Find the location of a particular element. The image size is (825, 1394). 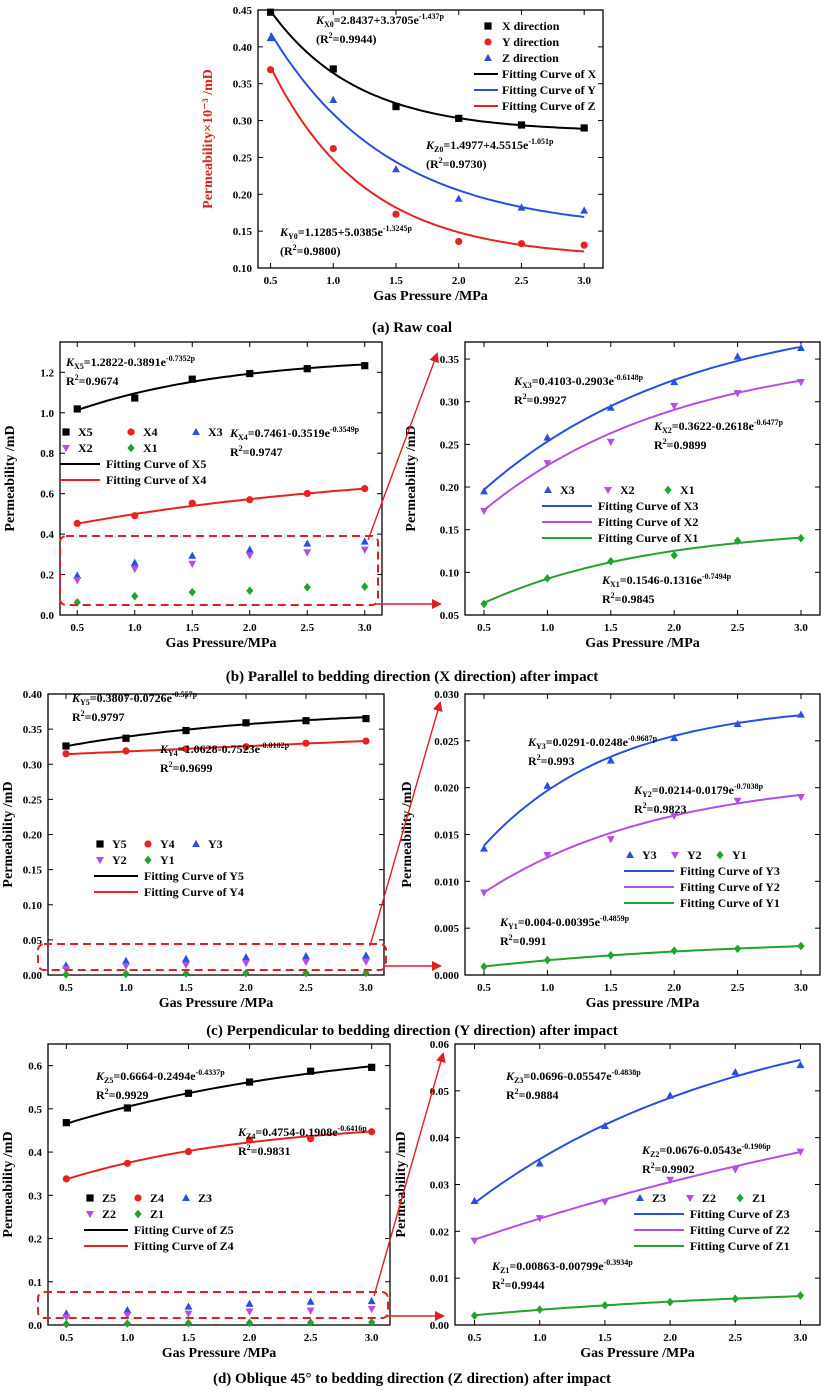

y-tick-label: 0.03 is located at coordinates (440, 1186).